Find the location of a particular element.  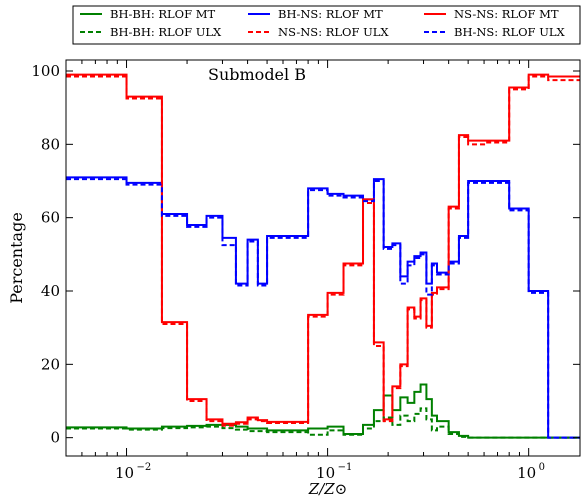

legend-label: BH-BH: RLOF ULX is located at coordinates (166, 32).